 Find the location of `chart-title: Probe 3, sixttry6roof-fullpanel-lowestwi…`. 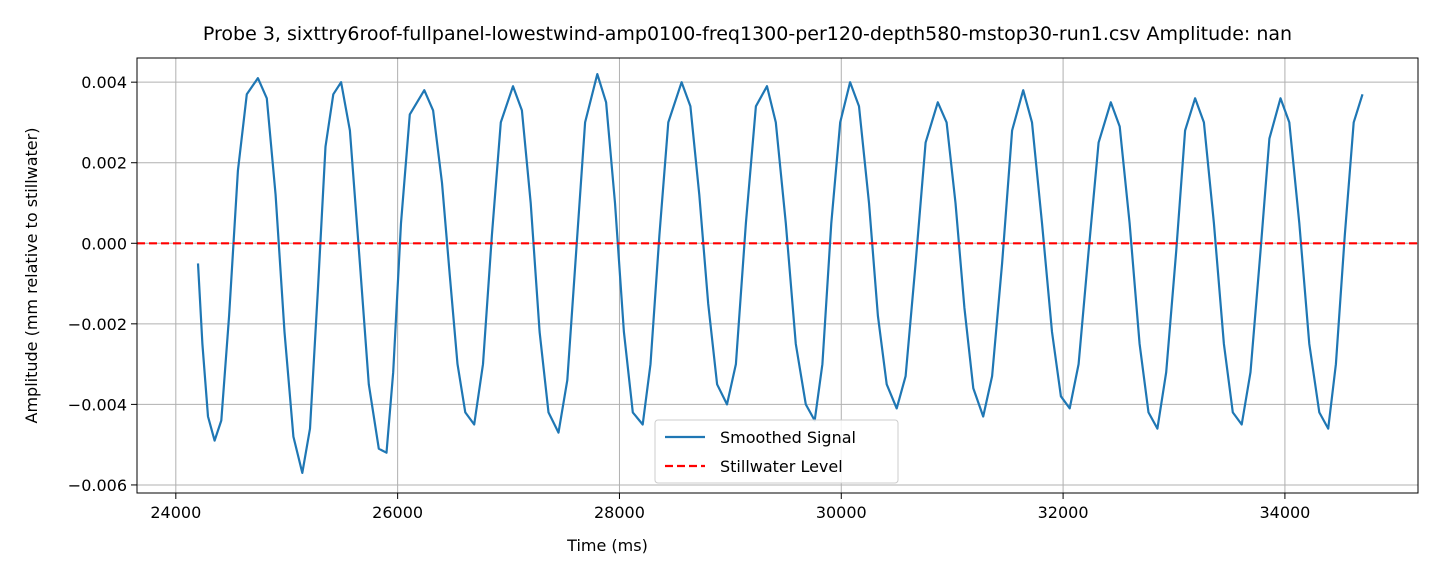

chart-title: Probe 3, sixttry6roof-fullpanel-lowestwi… is located at coordinates (747, 34).